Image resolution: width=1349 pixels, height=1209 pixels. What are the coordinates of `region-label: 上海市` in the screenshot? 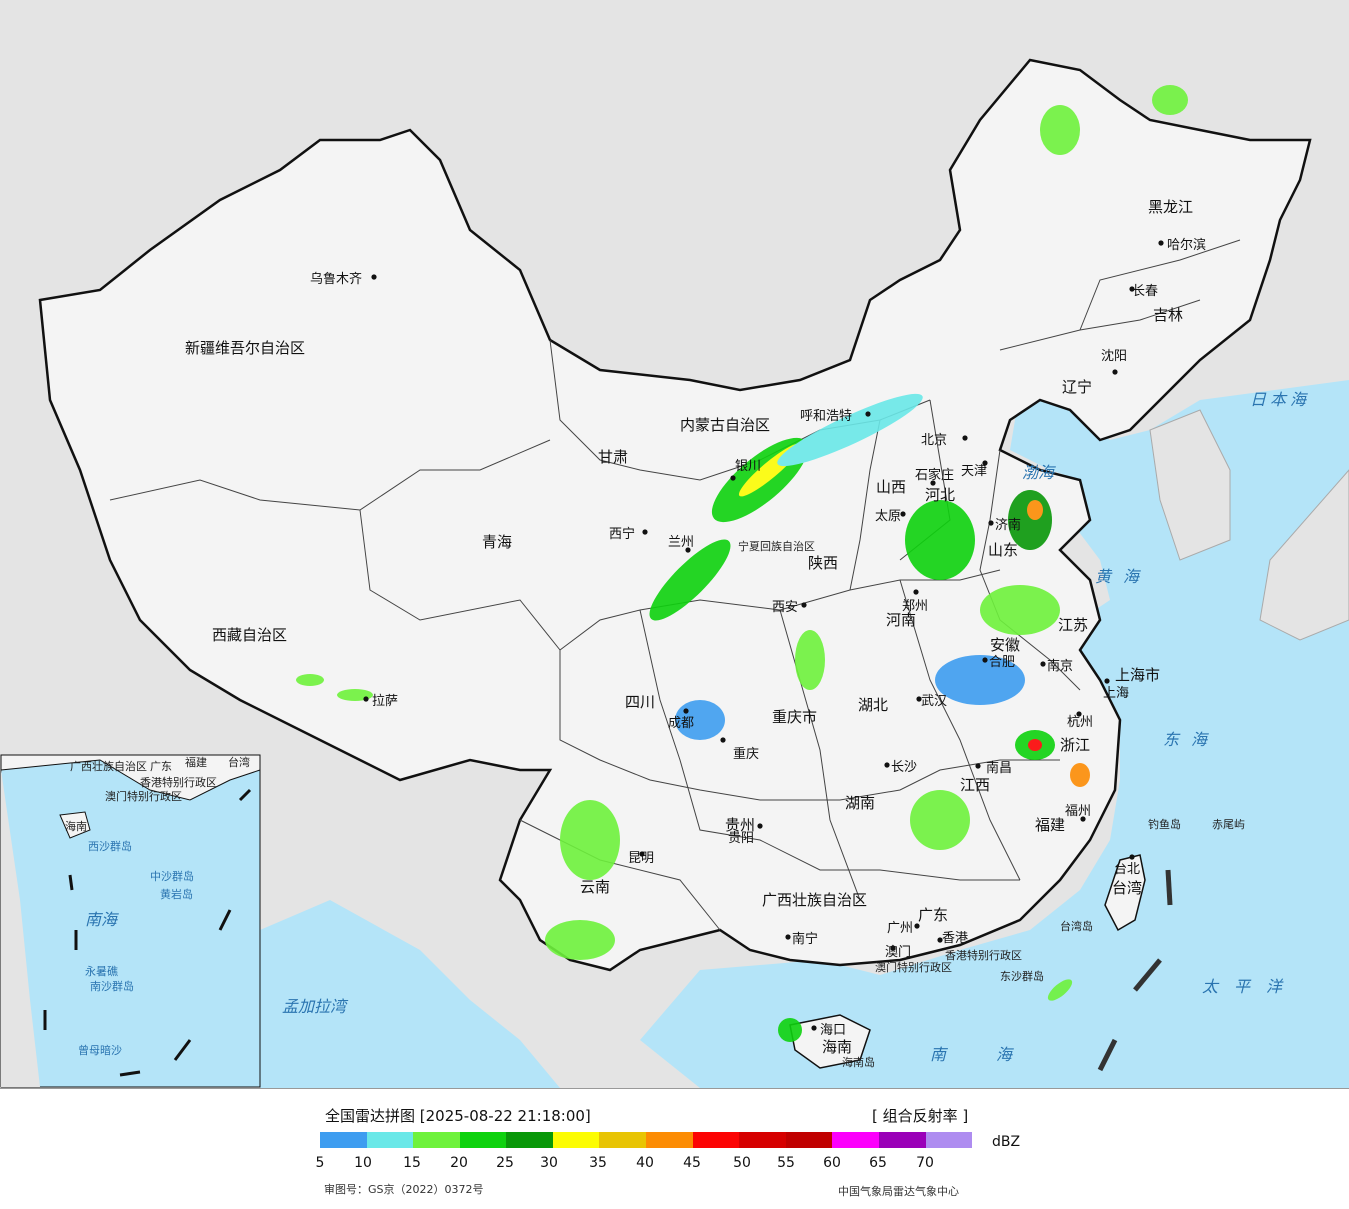 It's located at (1137, 675).